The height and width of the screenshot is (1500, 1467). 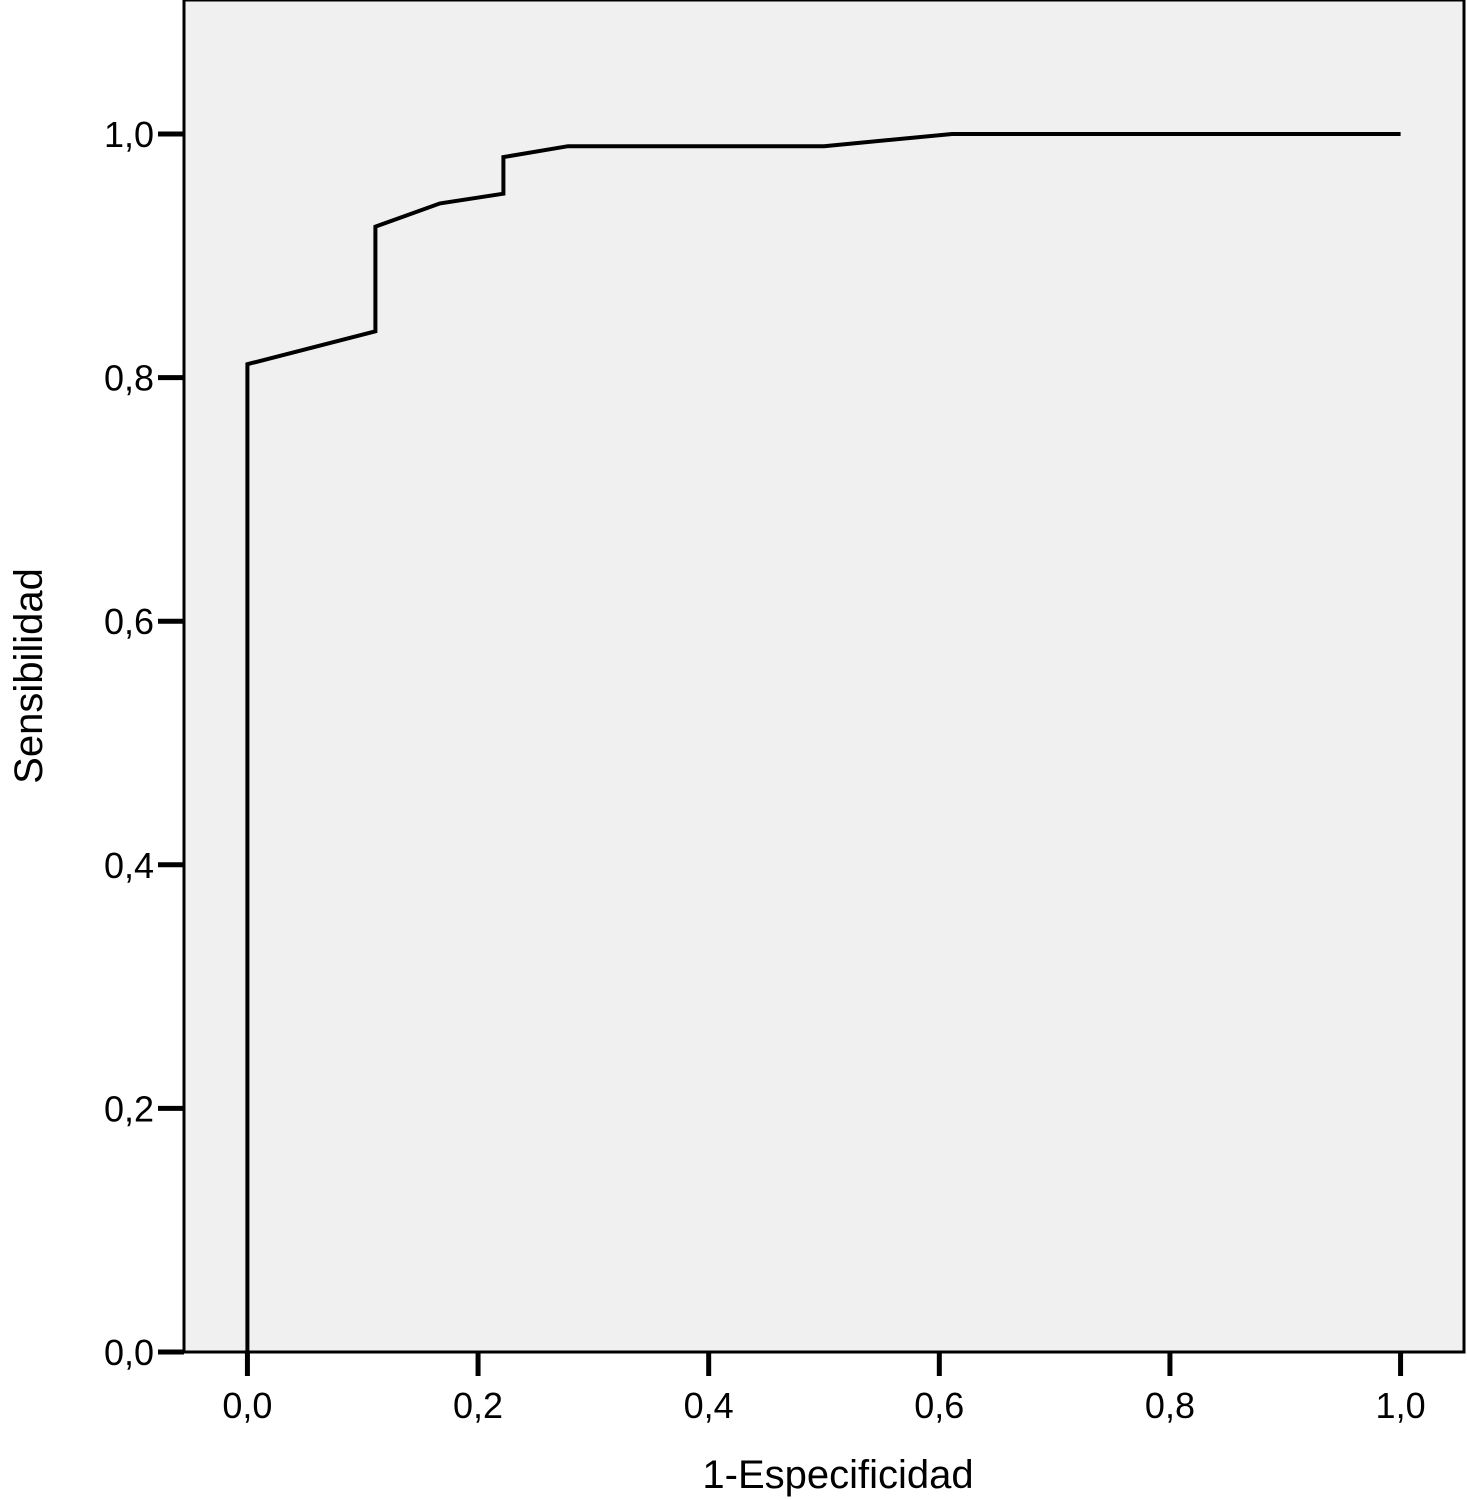 What do you see at coordinates (144, 743) in the screenshot?
I see `y-axis: 0,0 0,2 0,4 0,6 0,8 1,0` at bounding box center [144, 743].